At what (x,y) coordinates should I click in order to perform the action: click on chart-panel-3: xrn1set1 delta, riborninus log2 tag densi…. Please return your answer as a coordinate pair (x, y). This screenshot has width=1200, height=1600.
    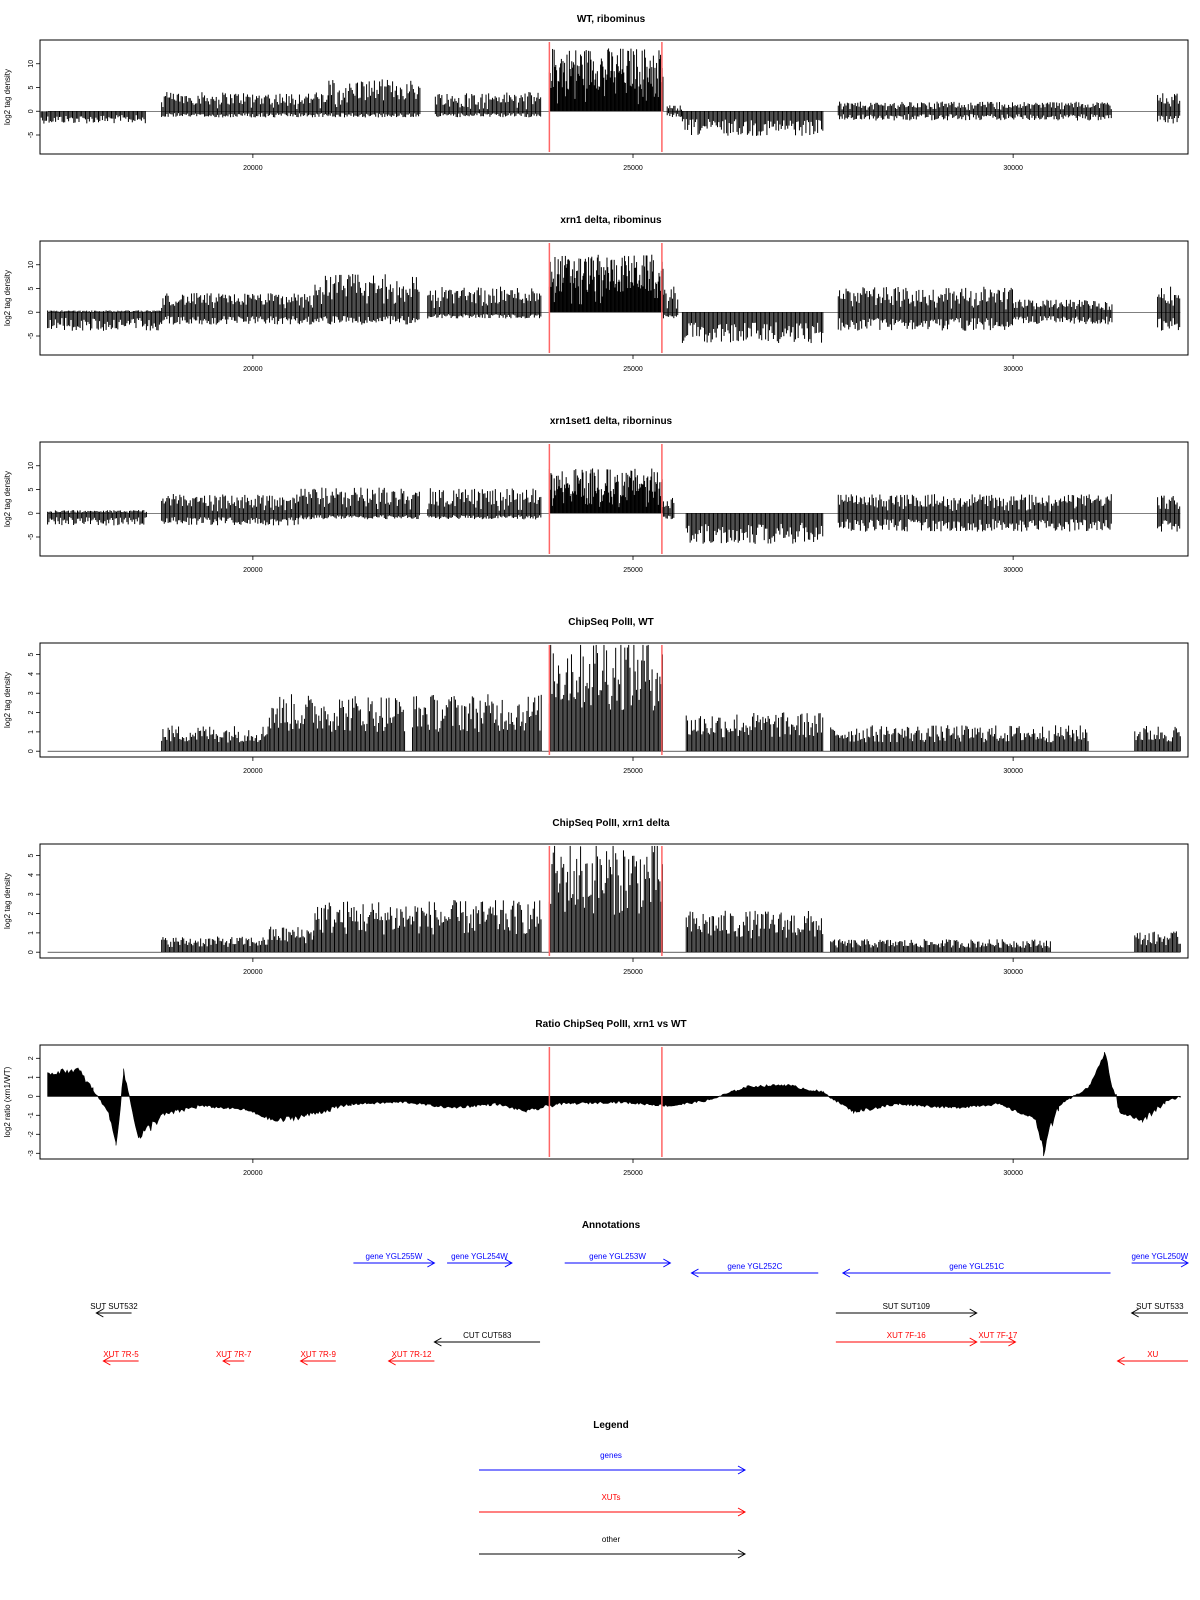
    Looking at the image, I should click on (596, 495).